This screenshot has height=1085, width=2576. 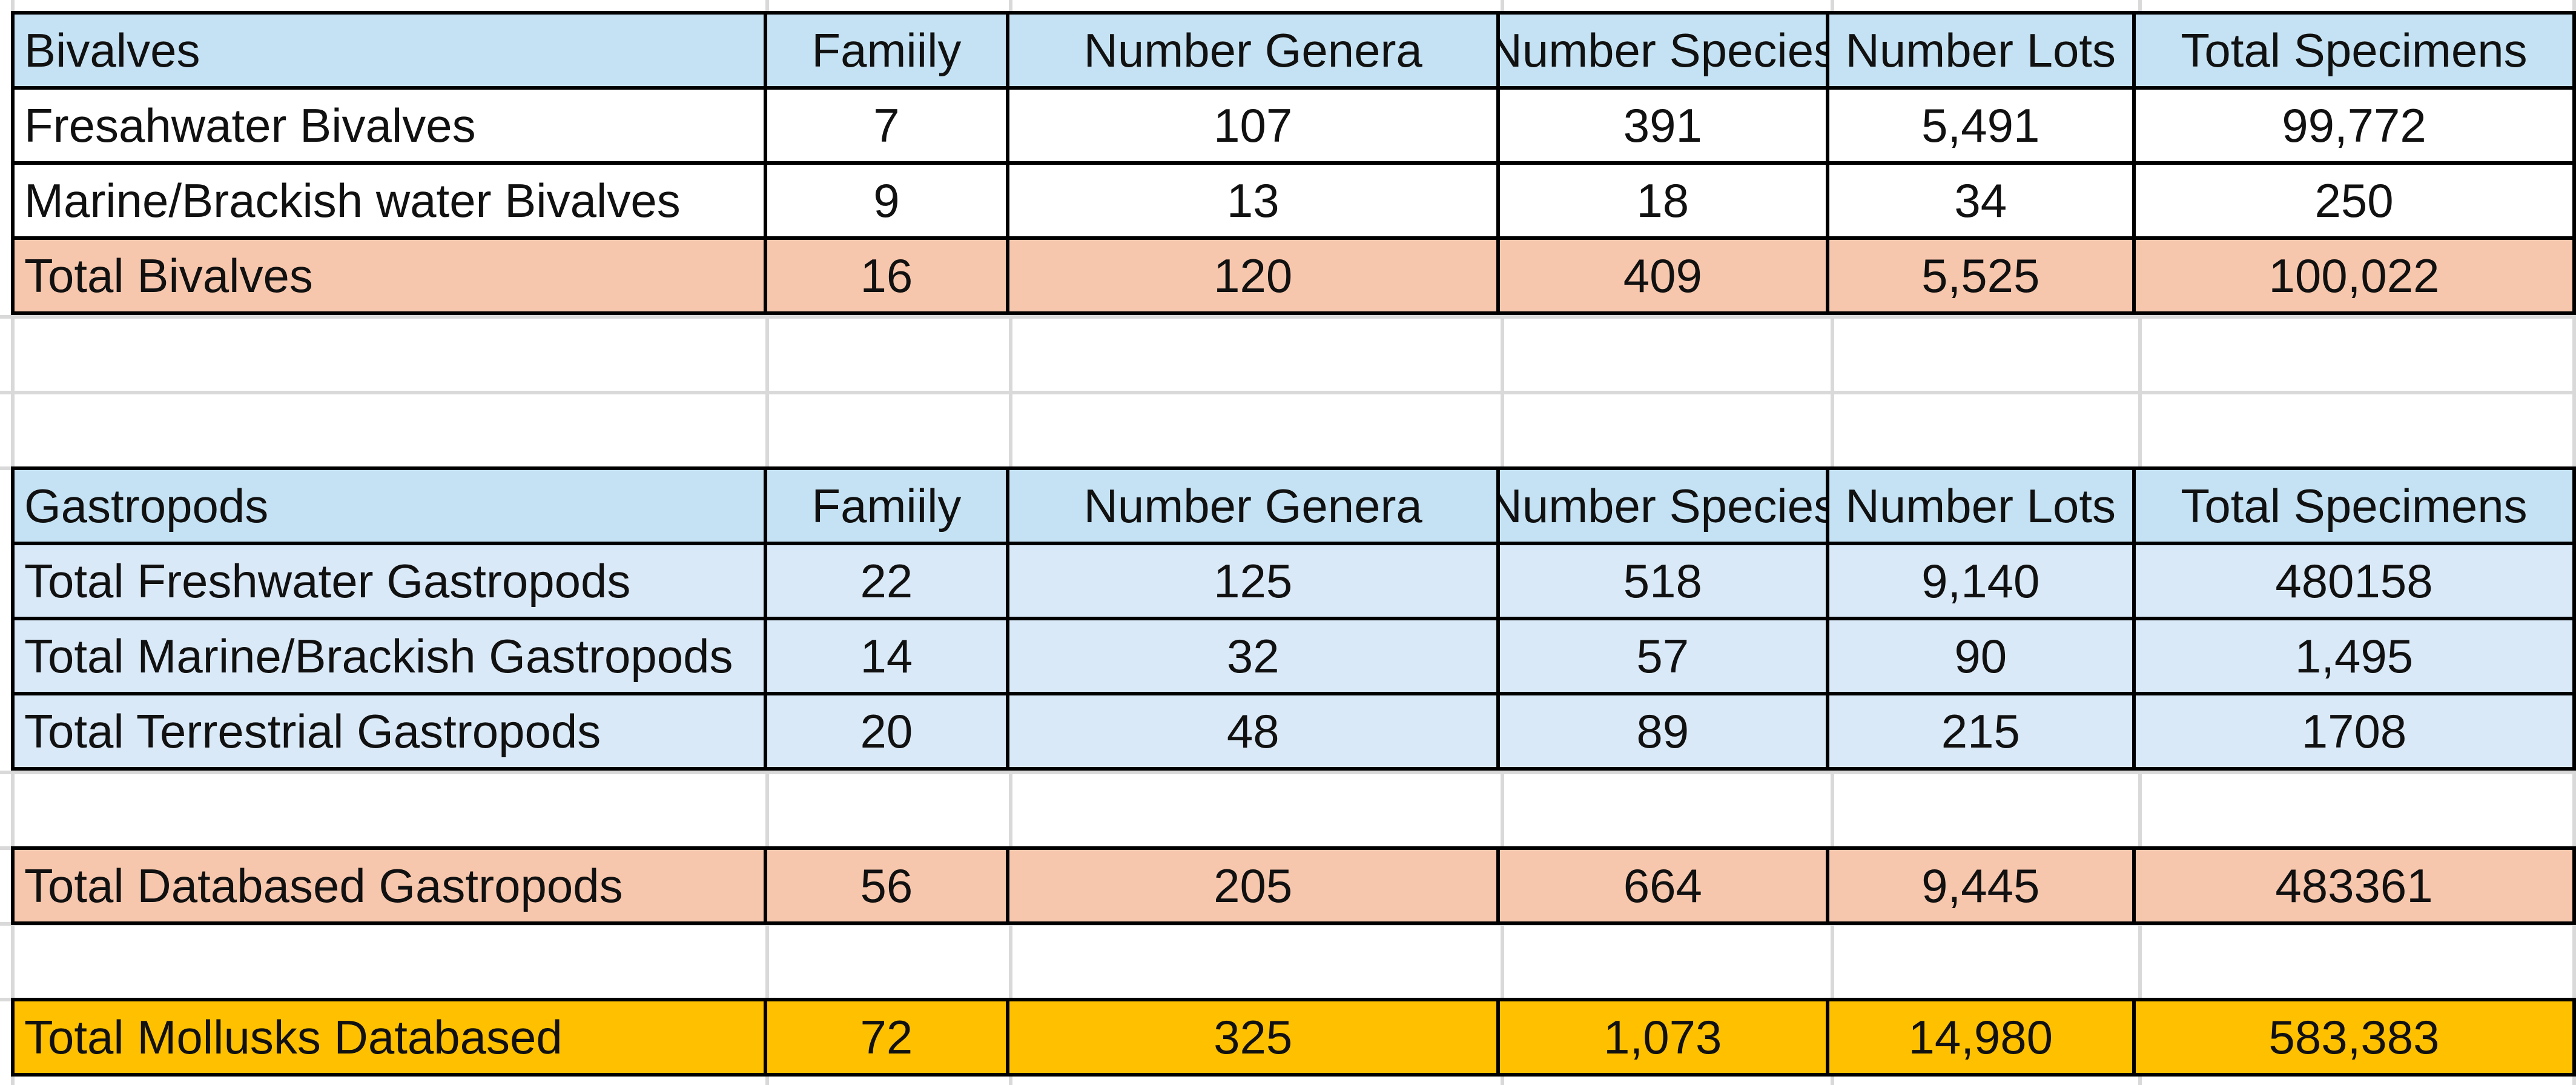 What do you see at coordinates (888, 200) in the screenshot?
I see `family-cell: 9` at bounding box center [888, 200].